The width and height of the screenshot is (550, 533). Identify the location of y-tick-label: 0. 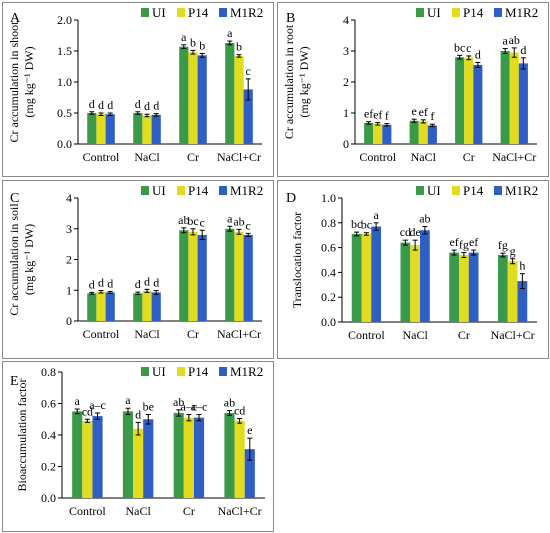
(69, 321).